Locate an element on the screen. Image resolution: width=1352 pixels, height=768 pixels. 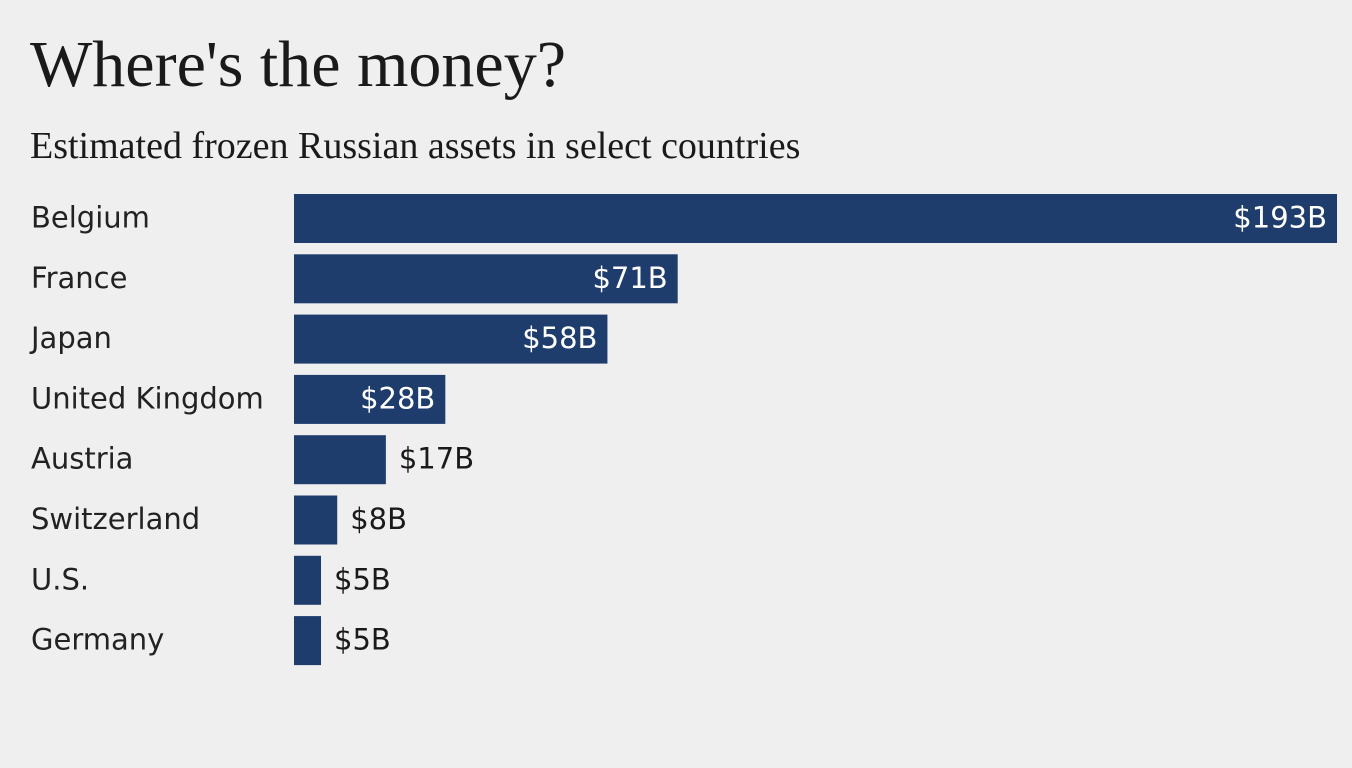
value-label: $193B is located at coordinates (1280, 218).